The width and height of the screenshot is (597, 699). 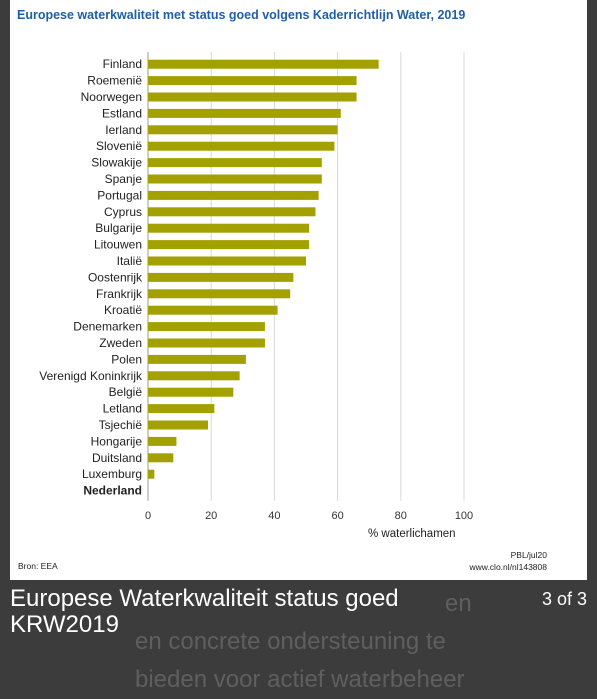 I want to click on credit-line-1: PBL/jul20, so click(x=529, y=555).